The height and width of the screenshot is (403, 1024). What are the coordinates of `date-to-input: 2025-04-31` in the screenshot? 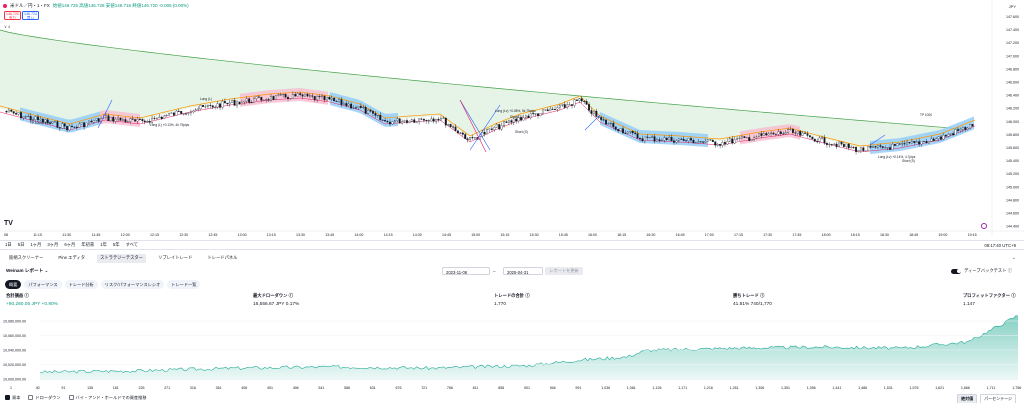 It's located at (523, 271).